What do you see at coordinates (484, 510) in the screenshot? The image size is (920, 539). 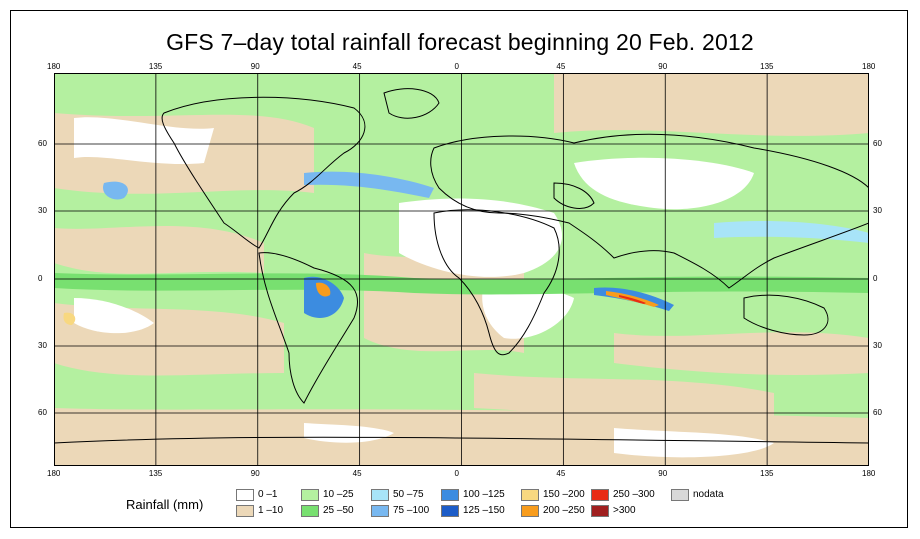 I see `legend-label: 125 –150` at bounding box center [484, 510].